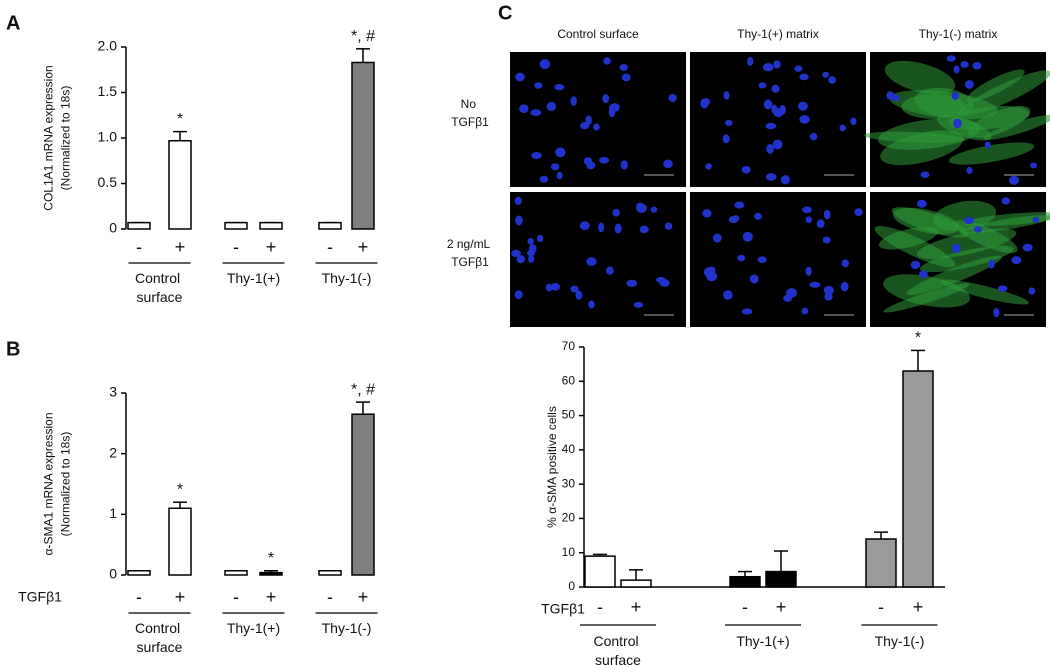 The image size is (1050, 665). What do you see at coordinates (363, 36) in the screenshot?
I see `annotation: *, #` at bounding box center [363, 36].